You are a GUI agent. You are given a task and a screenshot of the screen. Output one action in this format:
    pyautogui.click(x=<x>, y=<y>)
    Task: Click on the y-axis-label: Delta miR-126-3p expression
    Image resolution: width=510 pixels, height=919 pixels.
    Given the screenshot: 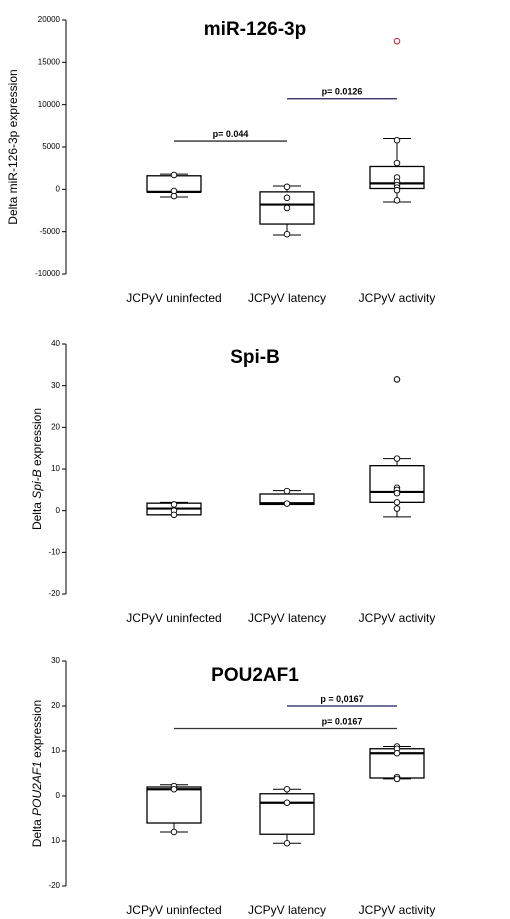 What is the action you would take?
    pyautogui.click(x=13, y=146)
    